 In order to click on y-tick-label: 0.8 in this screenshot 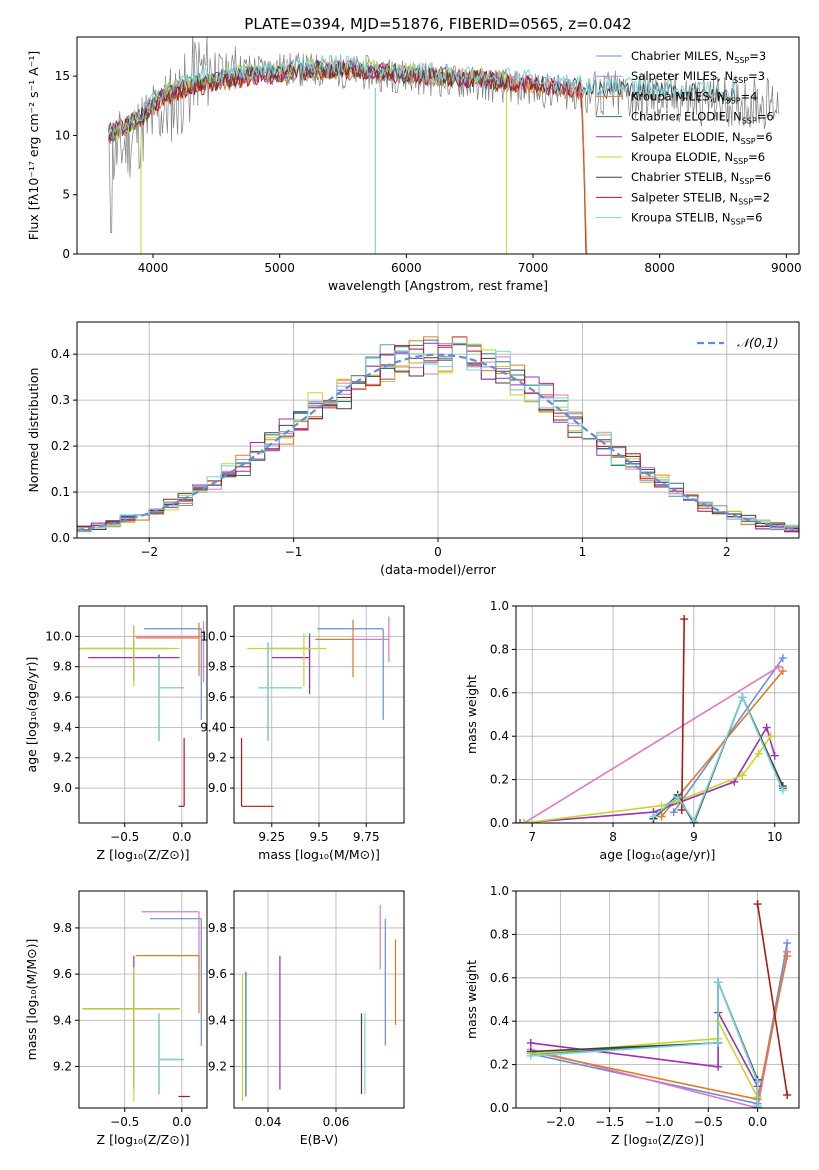, I will do `click(499, 649)`.